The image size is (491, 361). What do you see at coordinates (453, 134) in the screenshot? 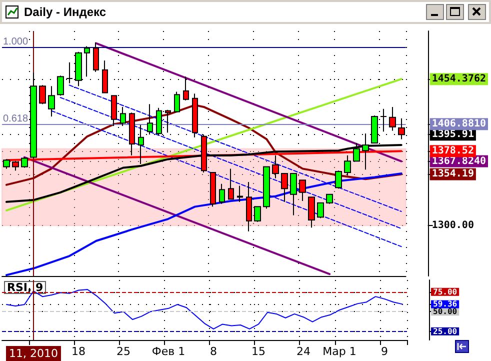
I see `y-tick-label: 1395.91` at bounding box center [453, 134].